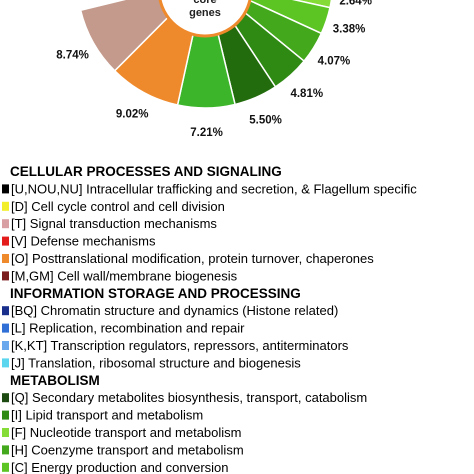 Image resolution: width=474 pixels, height=474 pixels. I want to click on slice-label: 2.64%, so click(355, 3).